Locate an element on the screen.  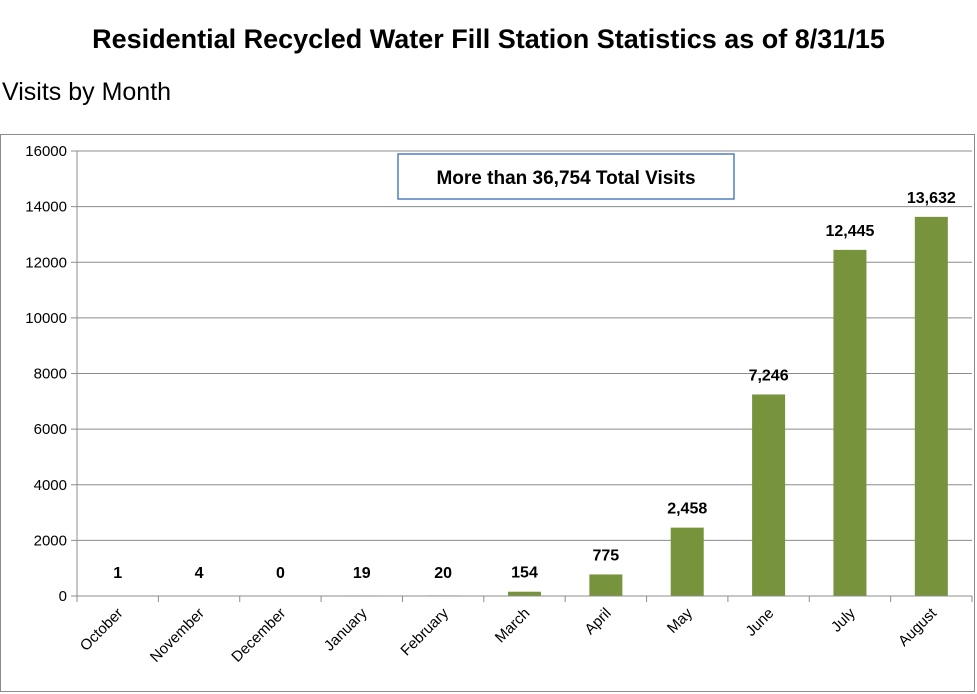
bar-june is located at coordinates (769, 495).